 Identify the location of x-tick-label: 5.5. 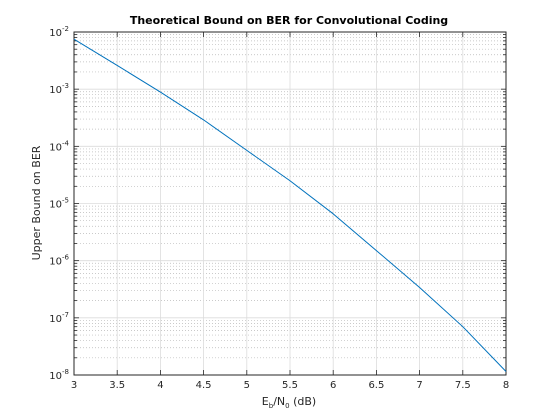
(290, 385).